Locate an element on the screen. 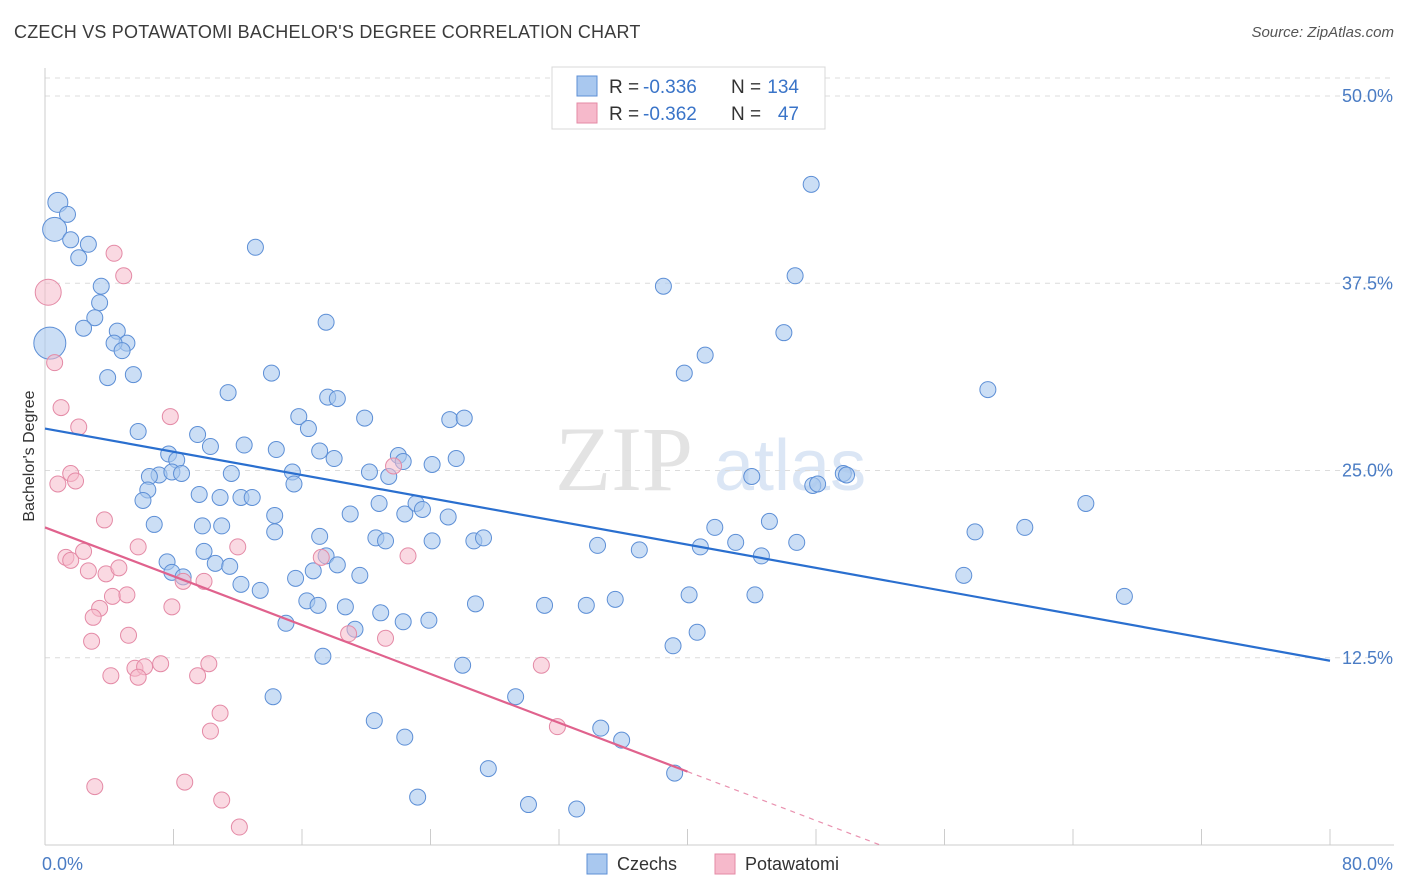  y-tick-label: 12.5% is located at coordinates (1367, 658).